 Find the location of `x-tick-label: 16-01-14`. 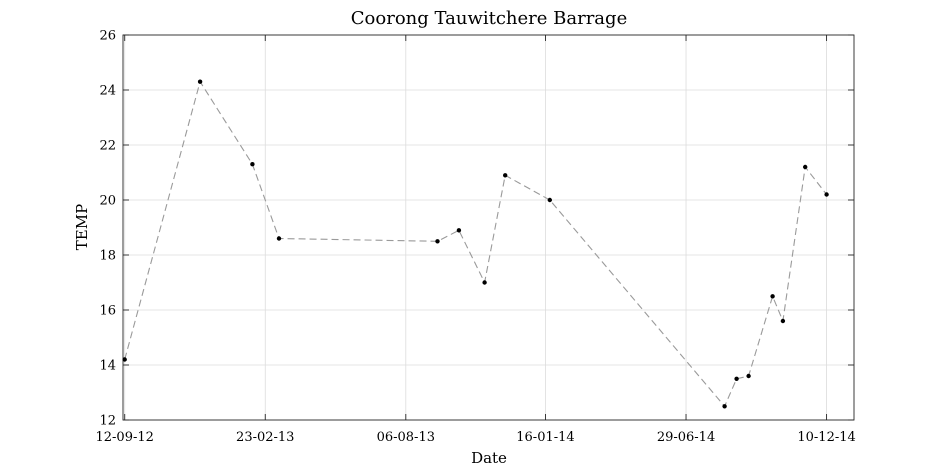

x-tick-label: 16-01-14 is located at coordinates (545, 437).